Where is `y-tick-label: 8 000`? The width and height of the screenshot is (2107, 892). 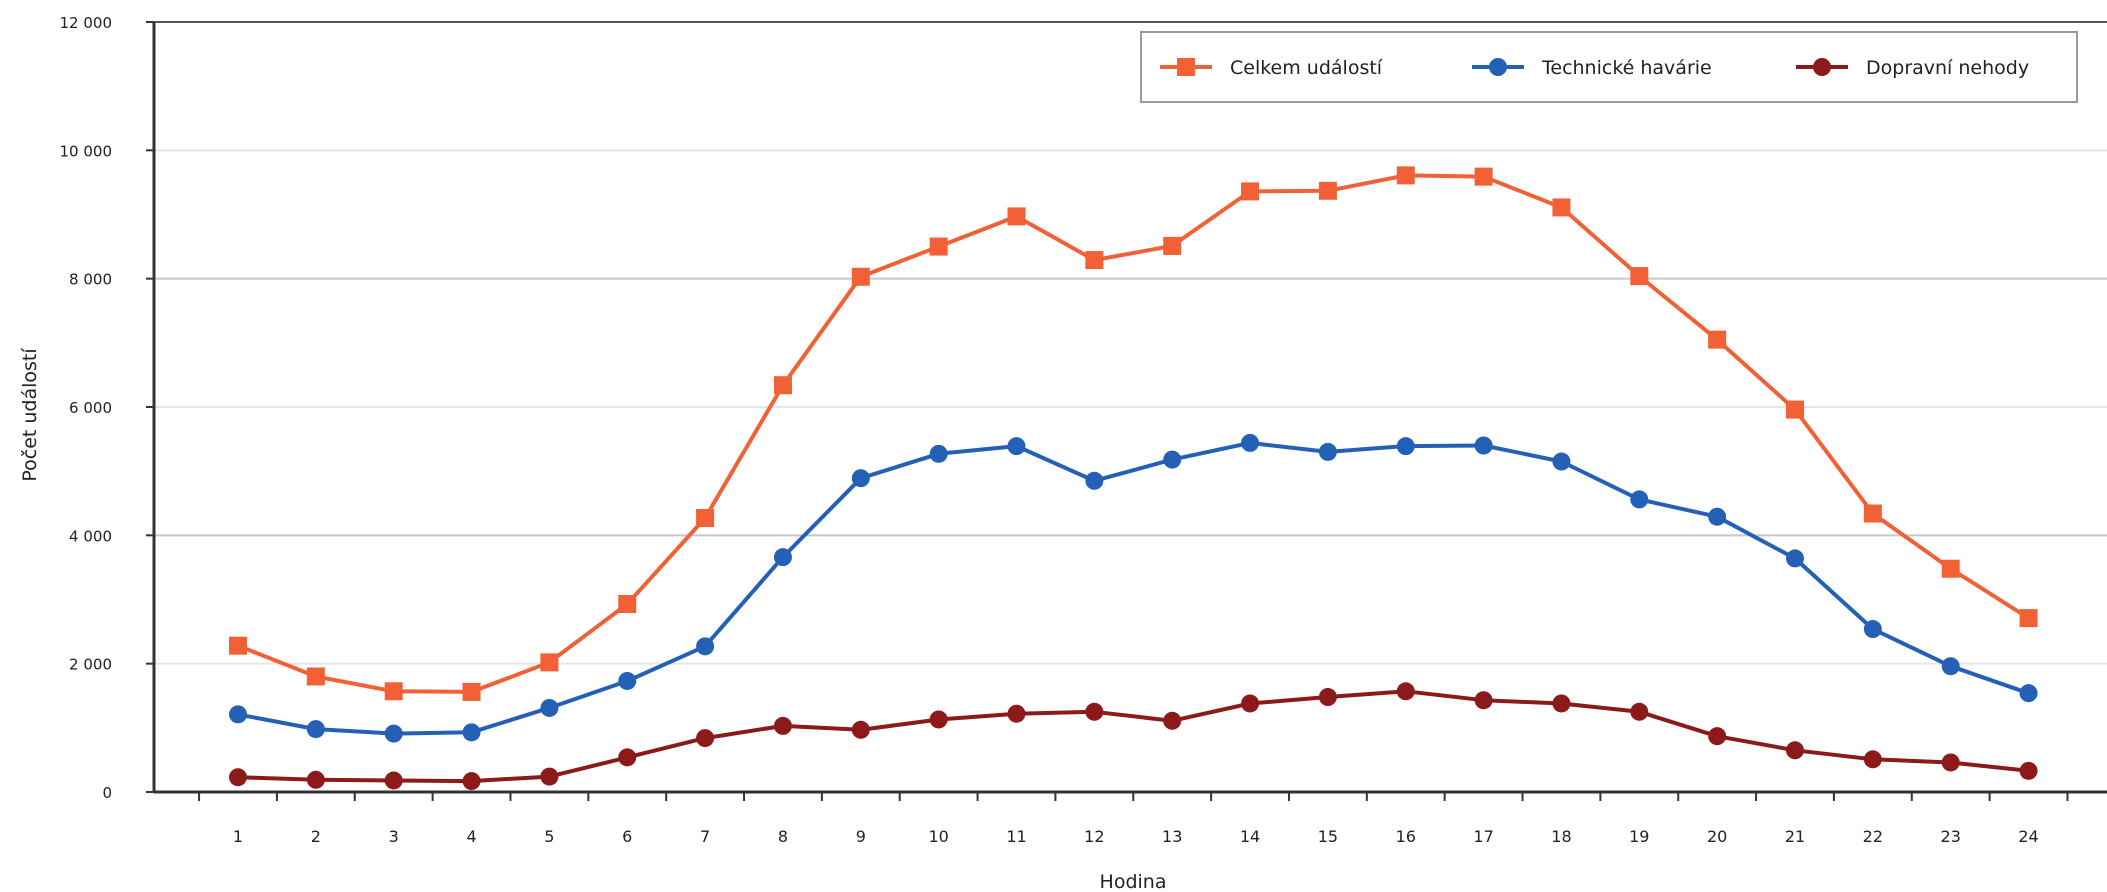
y-tick-label: 8 000 is located at coordinates (90, 280).